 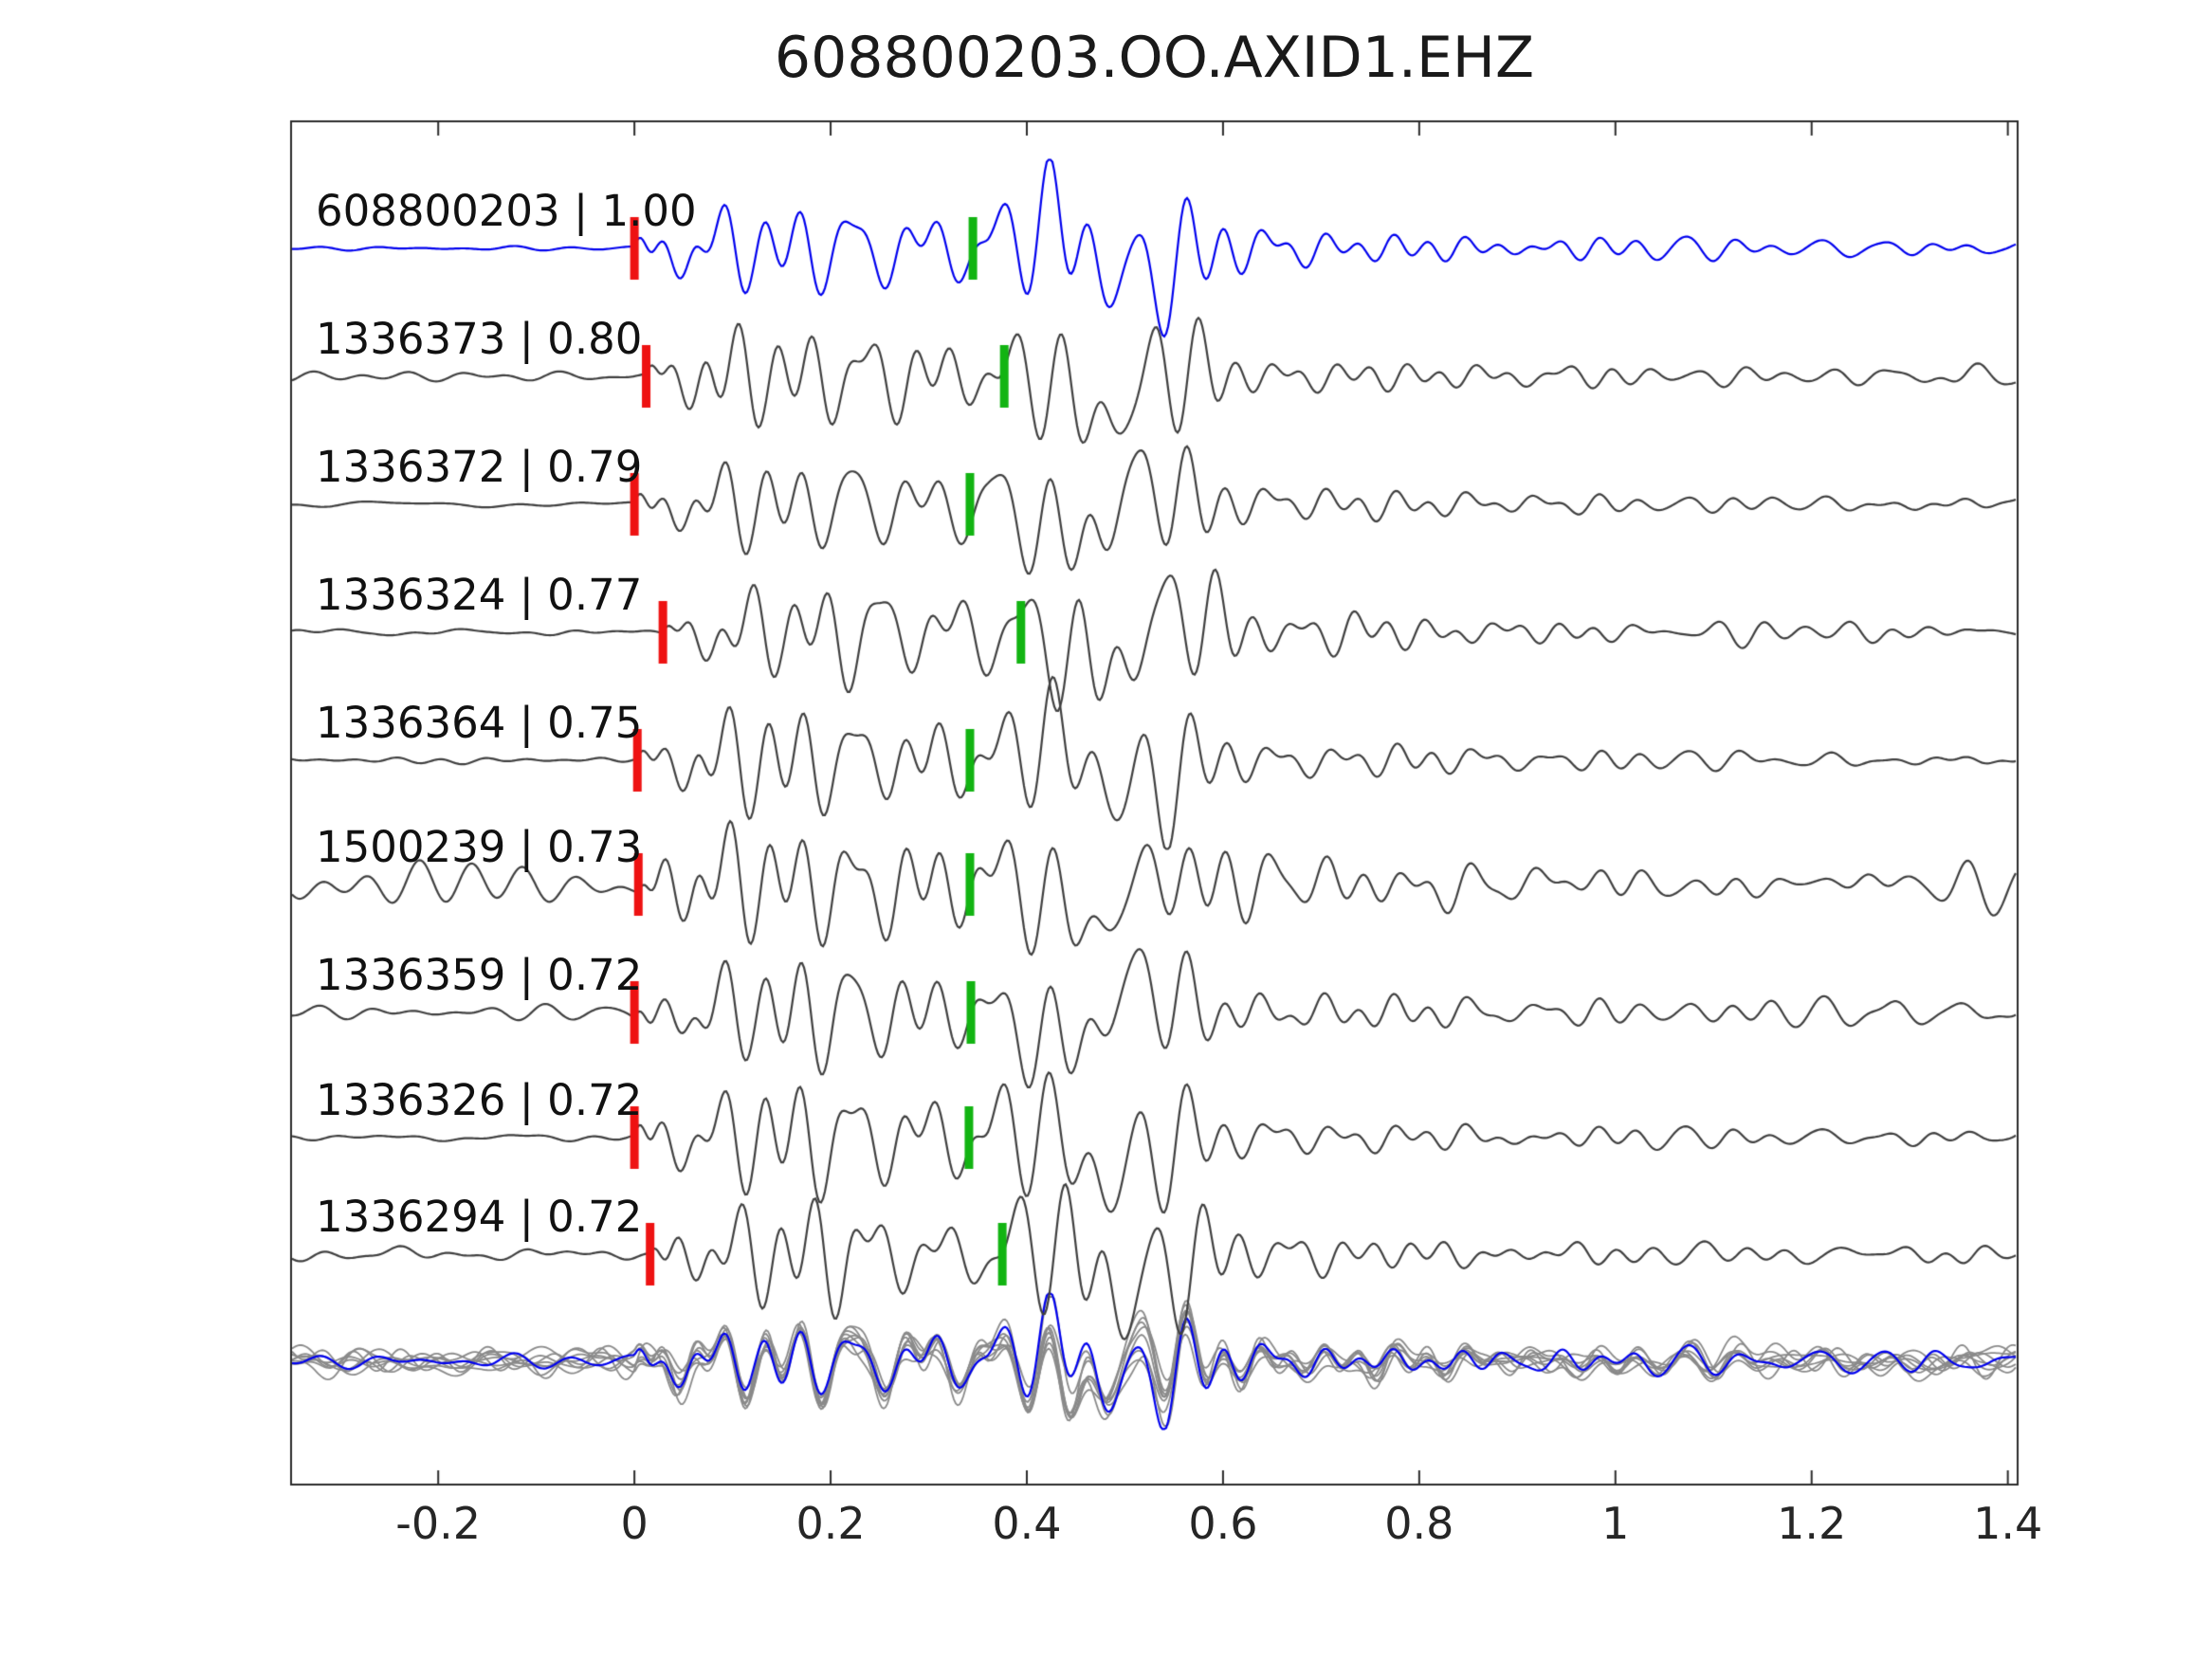 I want to click on trace-label-1336359: 1336359 | 0.72, so click(x=479, y=975).